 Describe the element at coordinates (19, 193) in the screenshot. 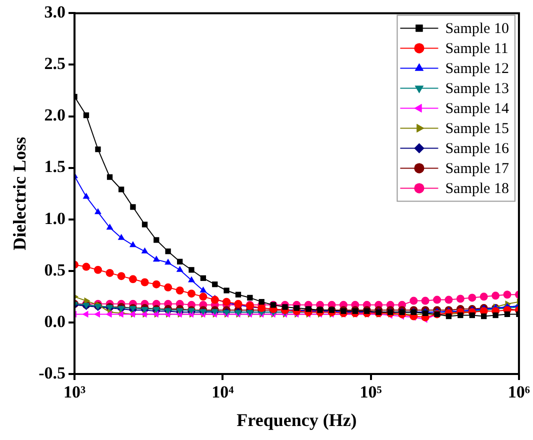

I see `y-axis-title: Dielectric Loss` at that location.